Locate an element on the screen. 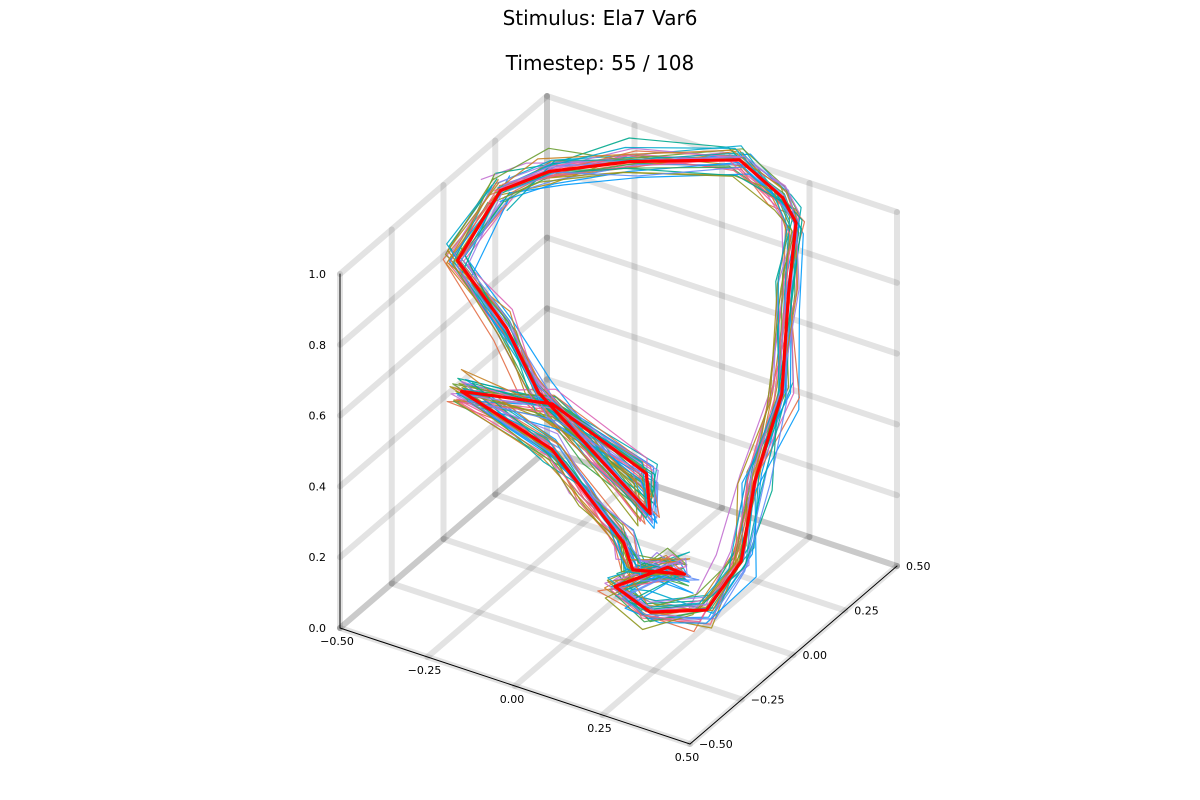 The image size is (1200, 800). y-tick-label: 0.50 is located at coordinates (918, 566).